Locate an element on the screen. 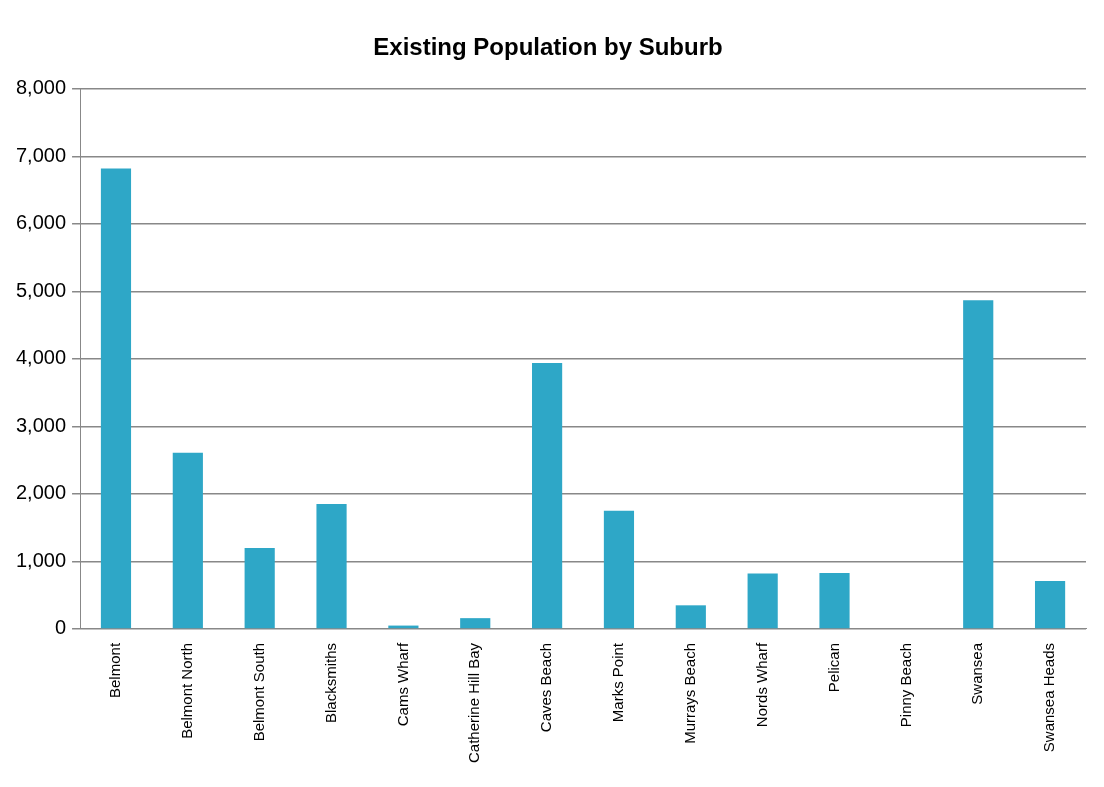  x-tick-label: Blacksmiths is located at coordinates (330, 682).